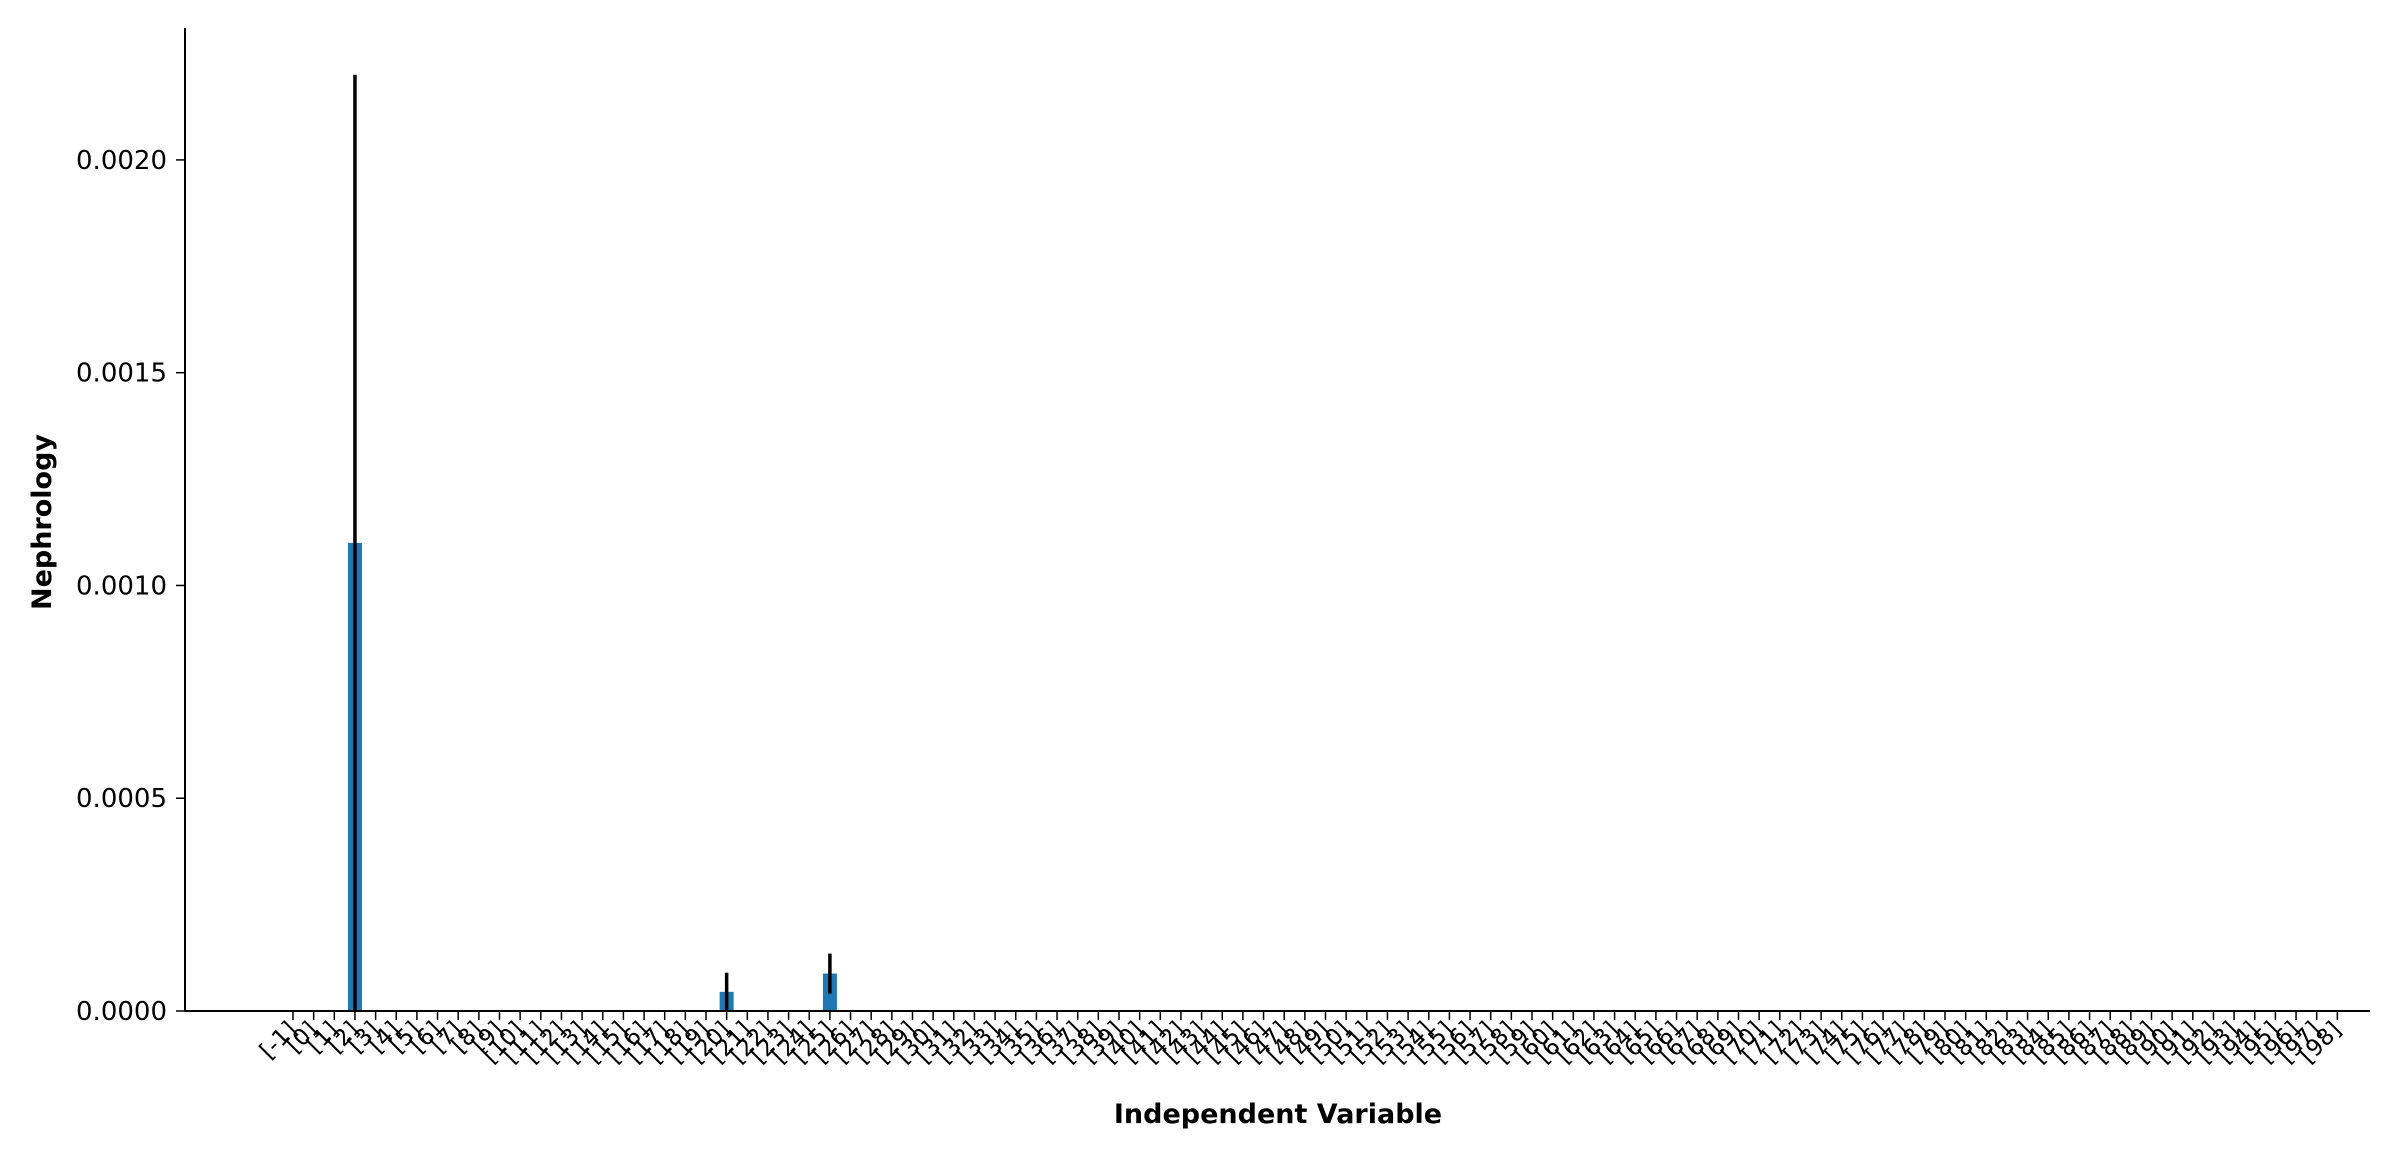 Image resolution: width=2400 pixels, height=1160 pixels. I want to click on y-tick-label: 0.0020, so click(121, 161).